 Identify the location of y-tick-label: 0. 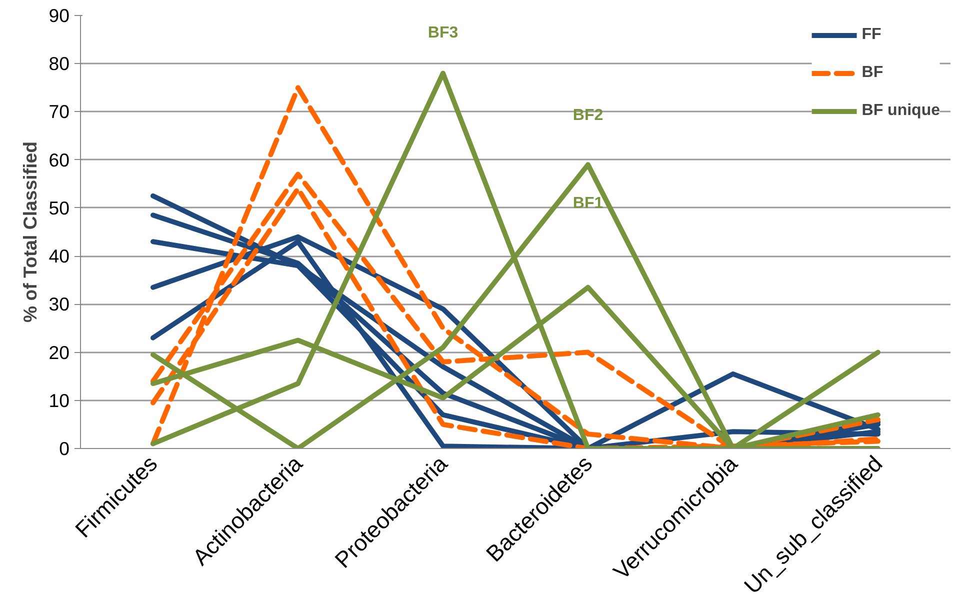
(64, 448).